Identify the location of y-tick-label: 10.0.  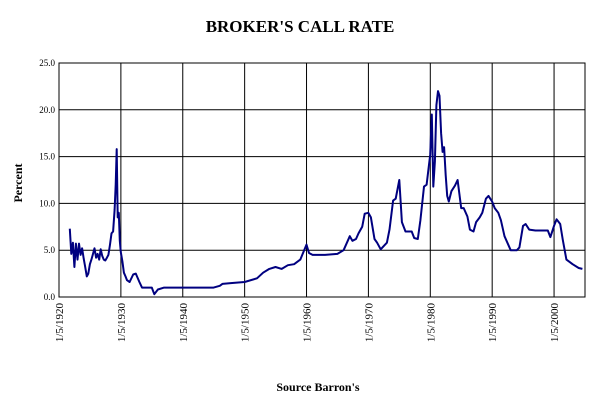
(47, 203).